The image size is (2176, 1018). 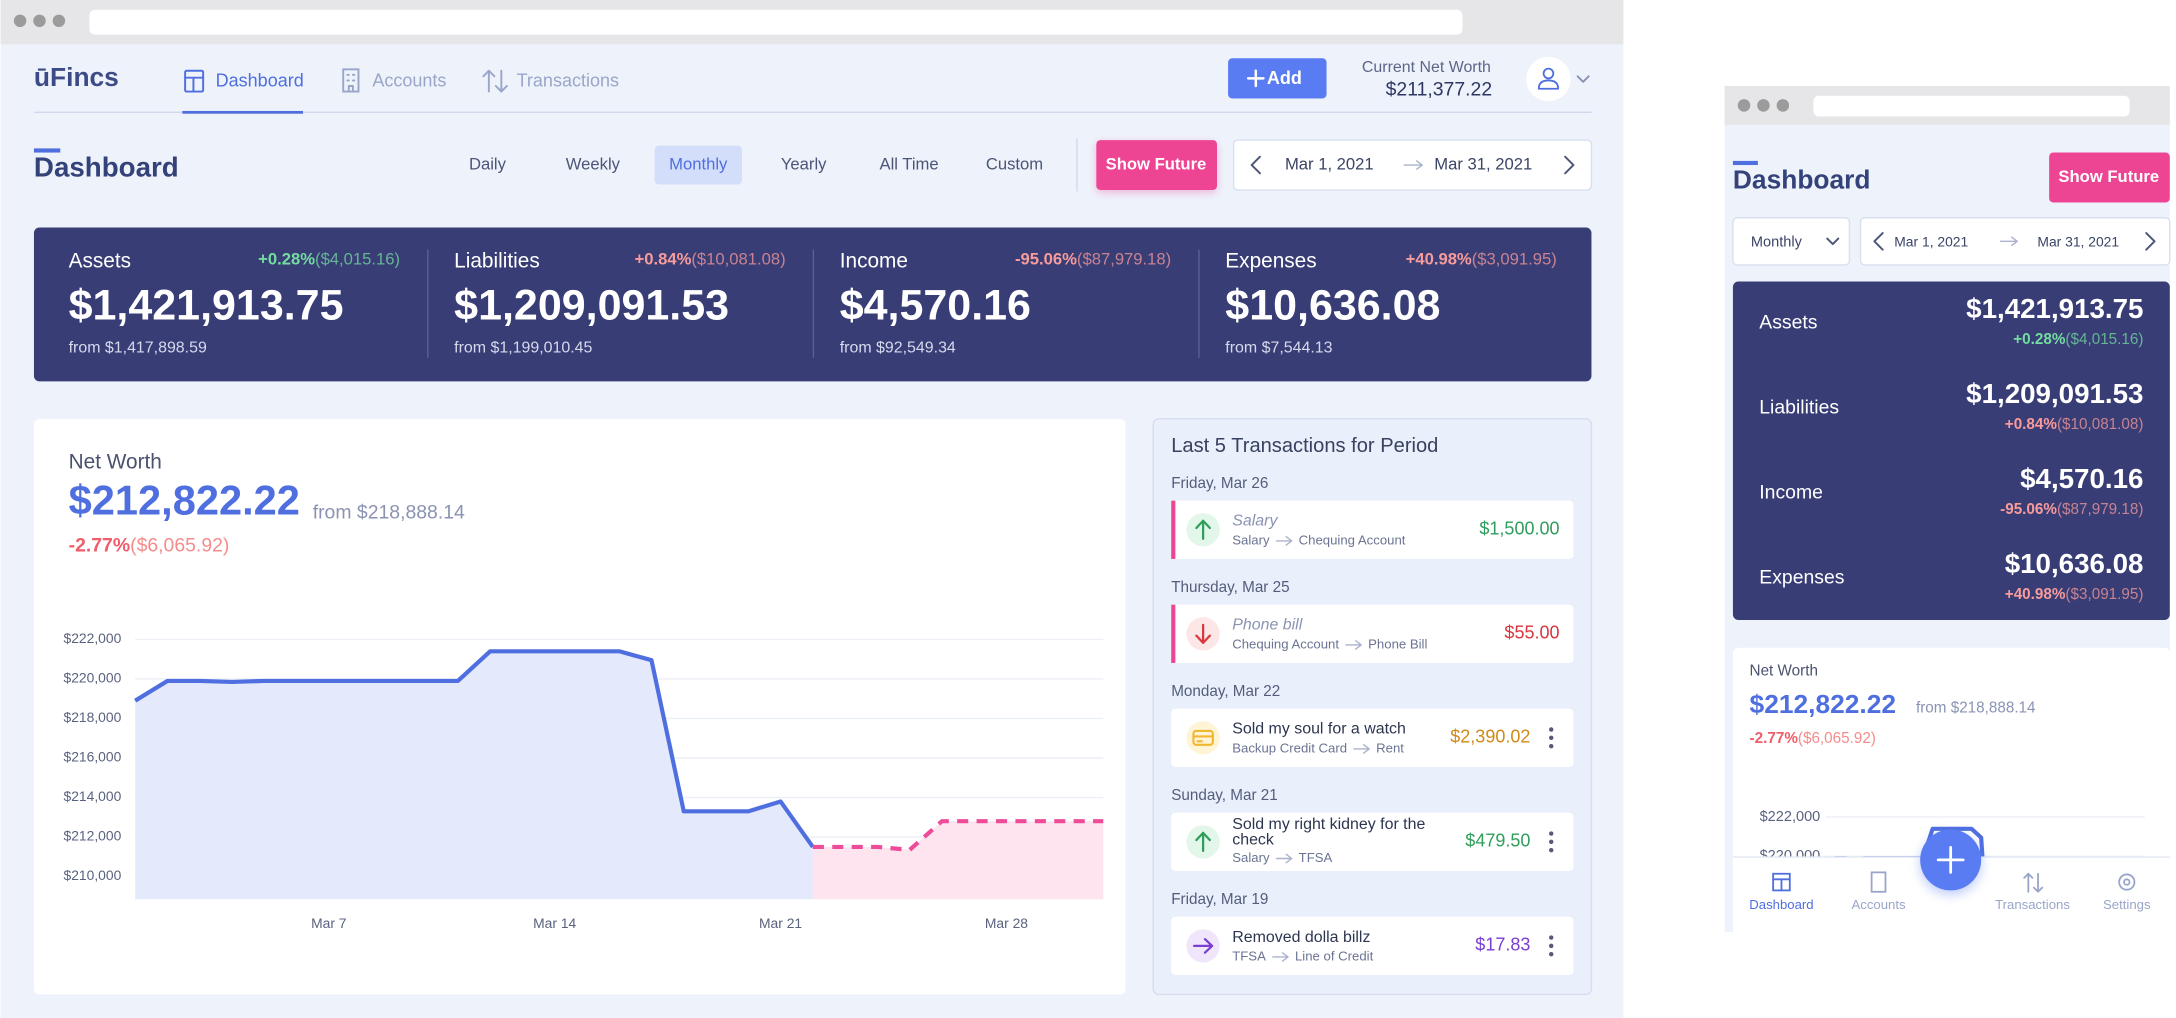 I want to click on description-line: Sold my right kidney for the, so click(x=1328, y=824).